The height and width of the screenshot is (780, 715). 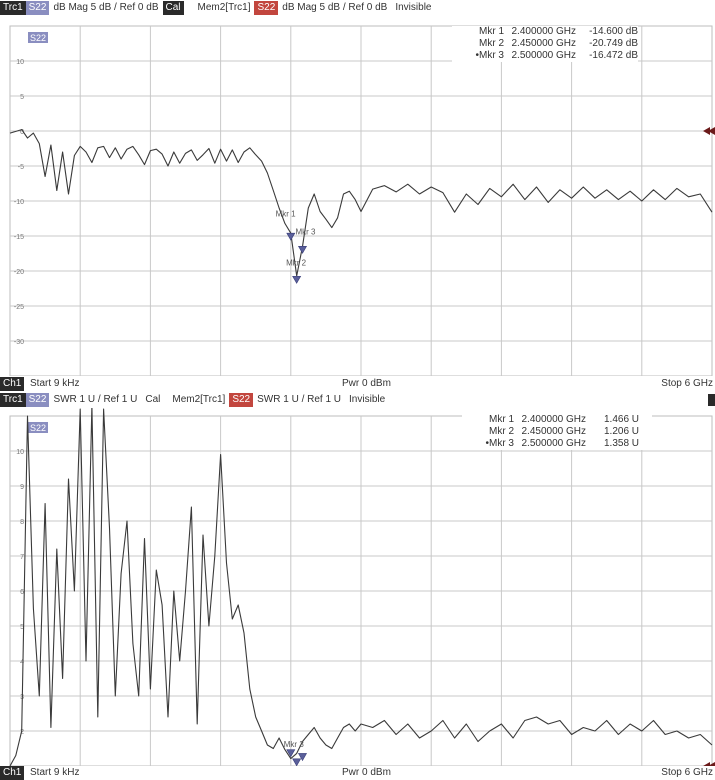 I want to click on y-tick-label: 6, so click(x=22, y=592).